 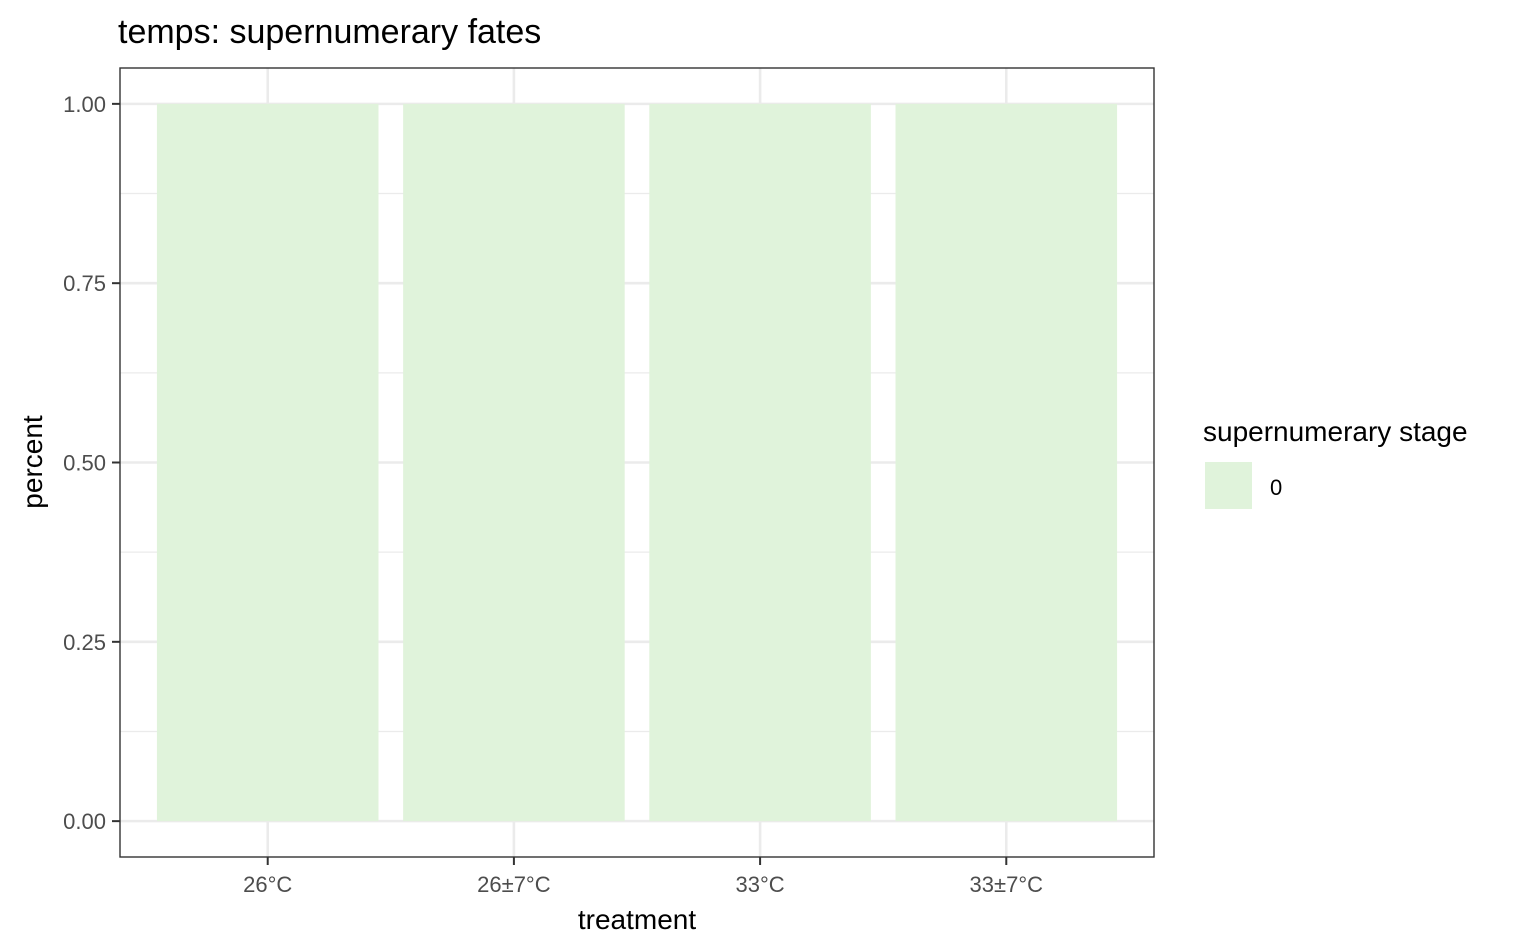 I want to click on y-tick-label: 0.00, so click(x=84, y=821).